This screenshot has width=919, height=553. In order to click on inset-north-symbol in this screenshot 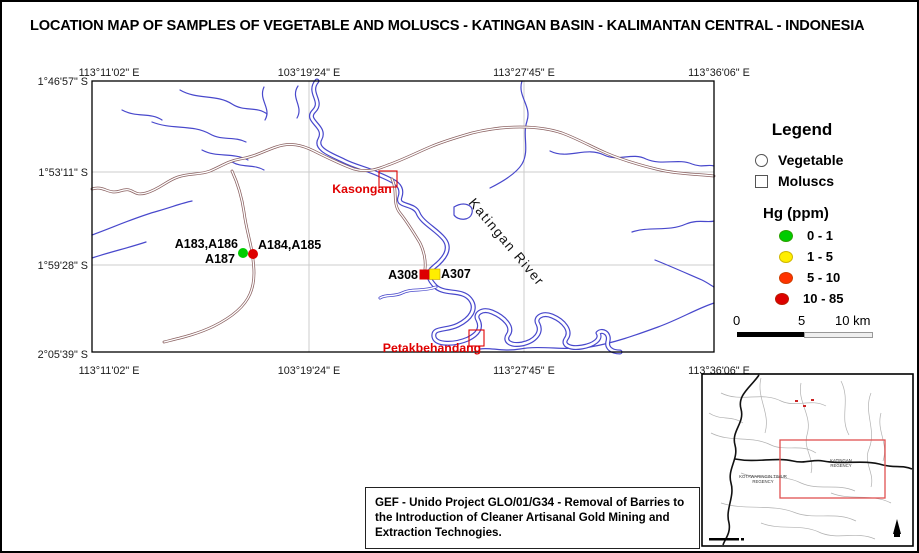, I will do `click(897, 528)`.